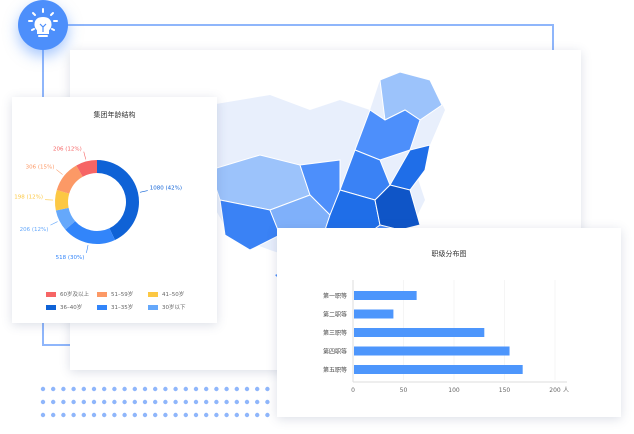 This screenshot has width=634, height=434. I want to click on y-category-label: 第五职等, so click(335, 370).